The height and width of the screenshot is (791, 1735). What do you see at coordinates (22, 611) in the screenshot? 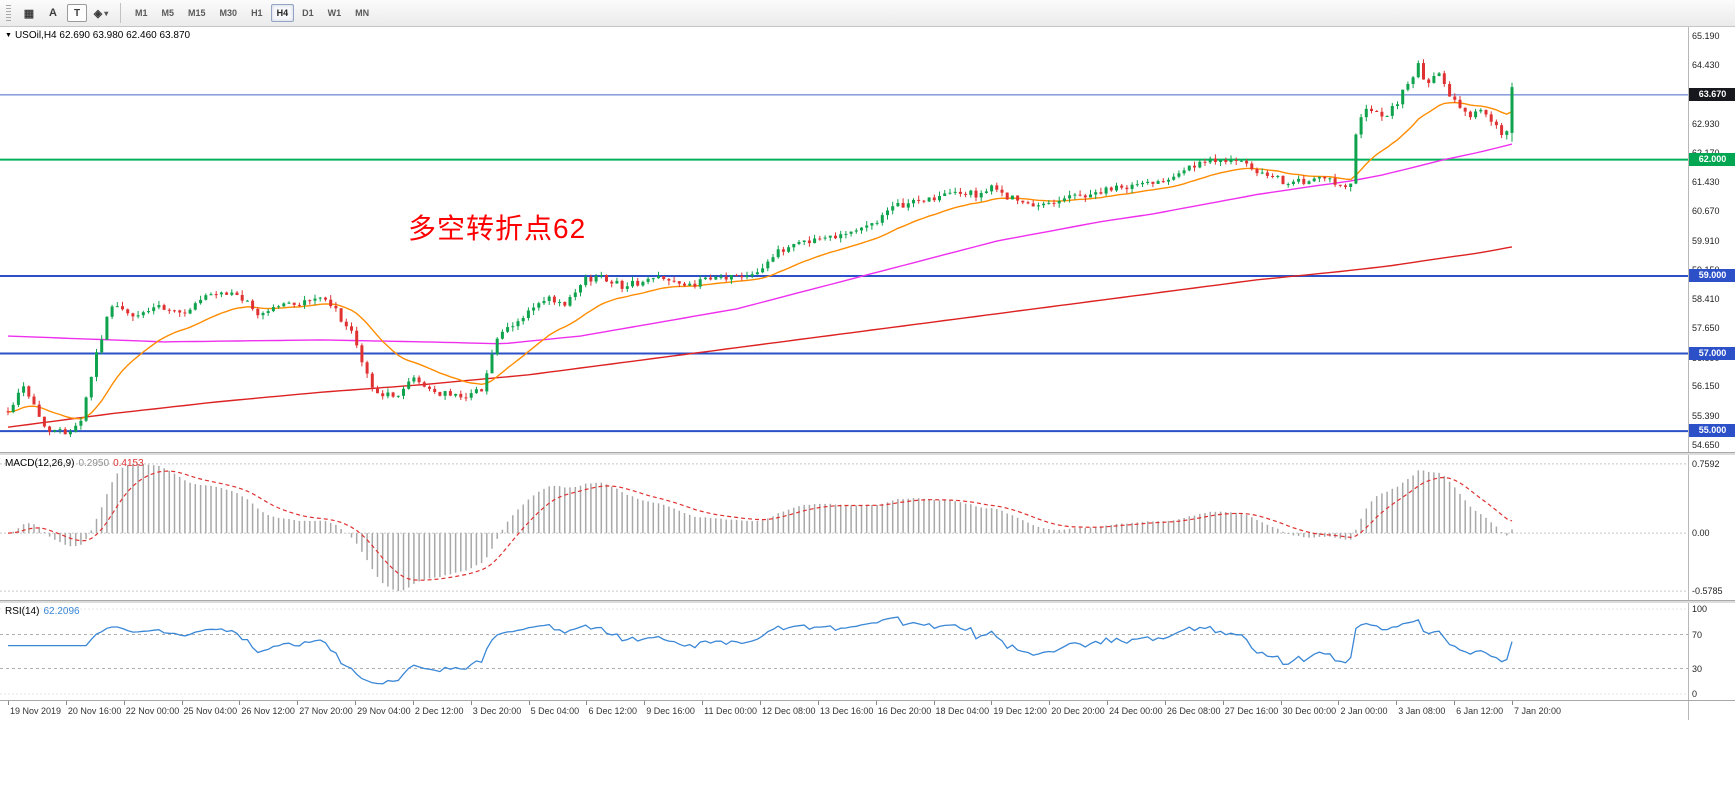
I see `rsi-indicator-name: RSI(14)` at bounding box center [22, 611].